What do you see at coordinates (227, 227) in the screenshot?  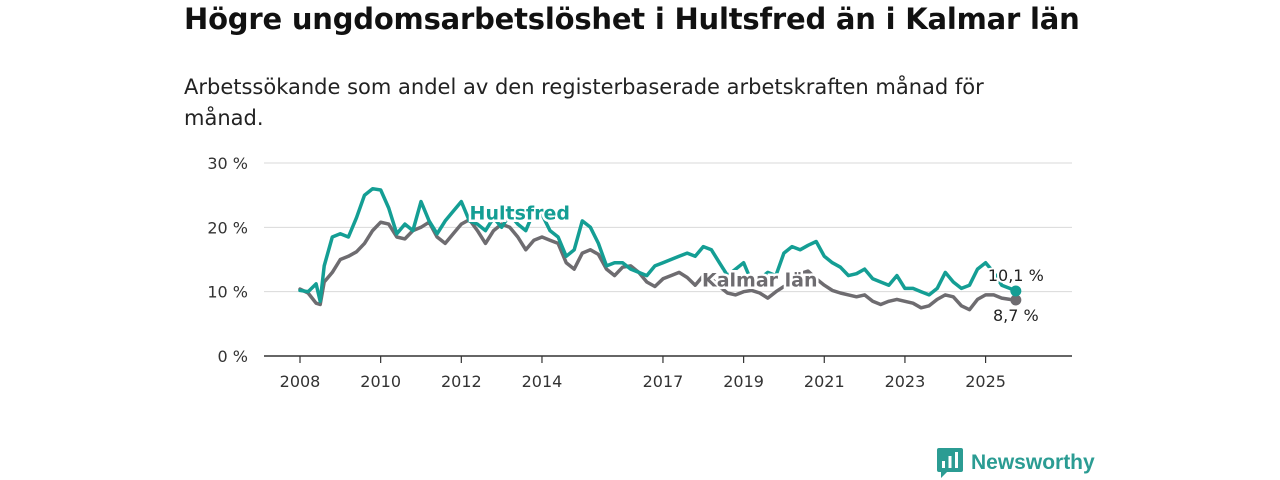 I see `y-tick-label: 20 %` at bounding box center [227, 227].